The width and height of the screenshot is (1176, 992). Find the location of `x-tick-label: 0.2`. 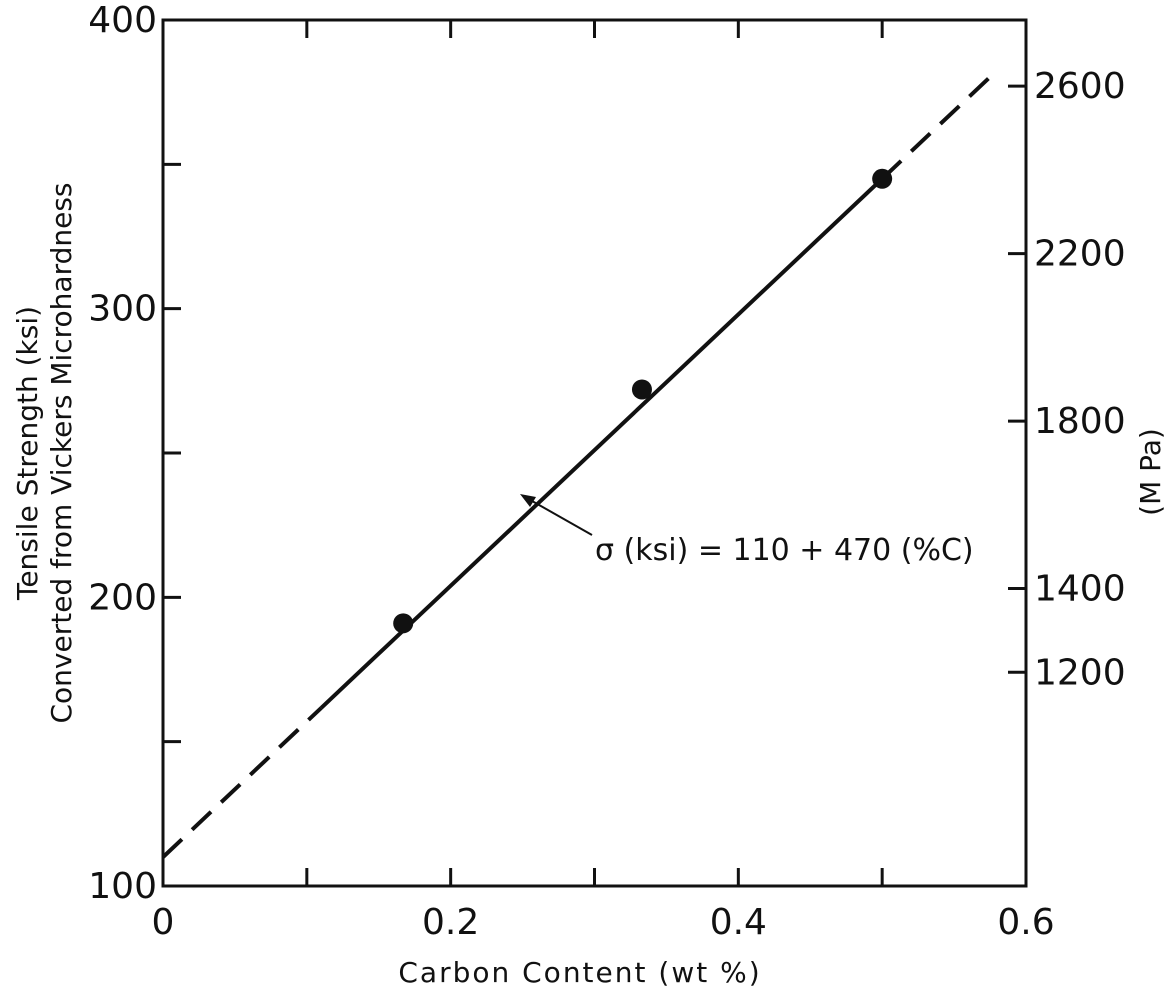

x-tick-label: 0.2 is located at coordinates (450, 922).